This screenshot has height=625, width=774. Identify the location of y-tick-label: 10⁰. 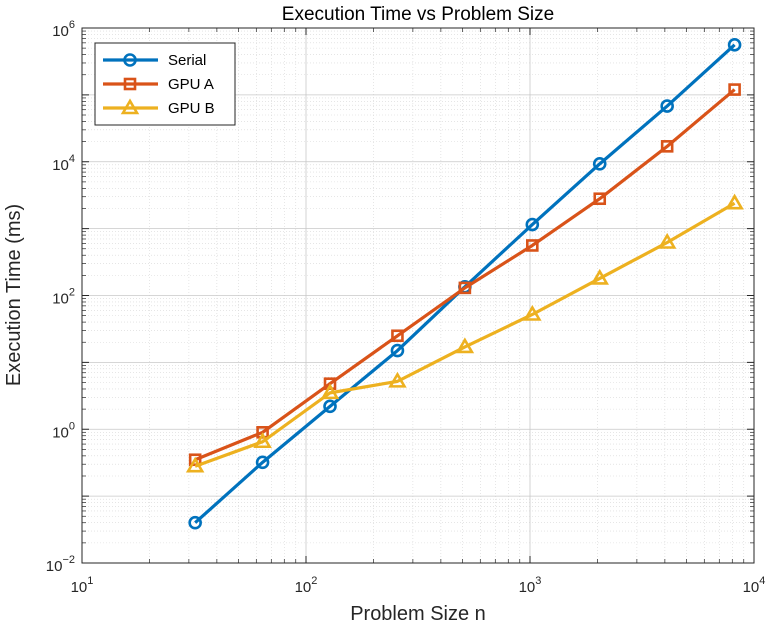
(63, 430).